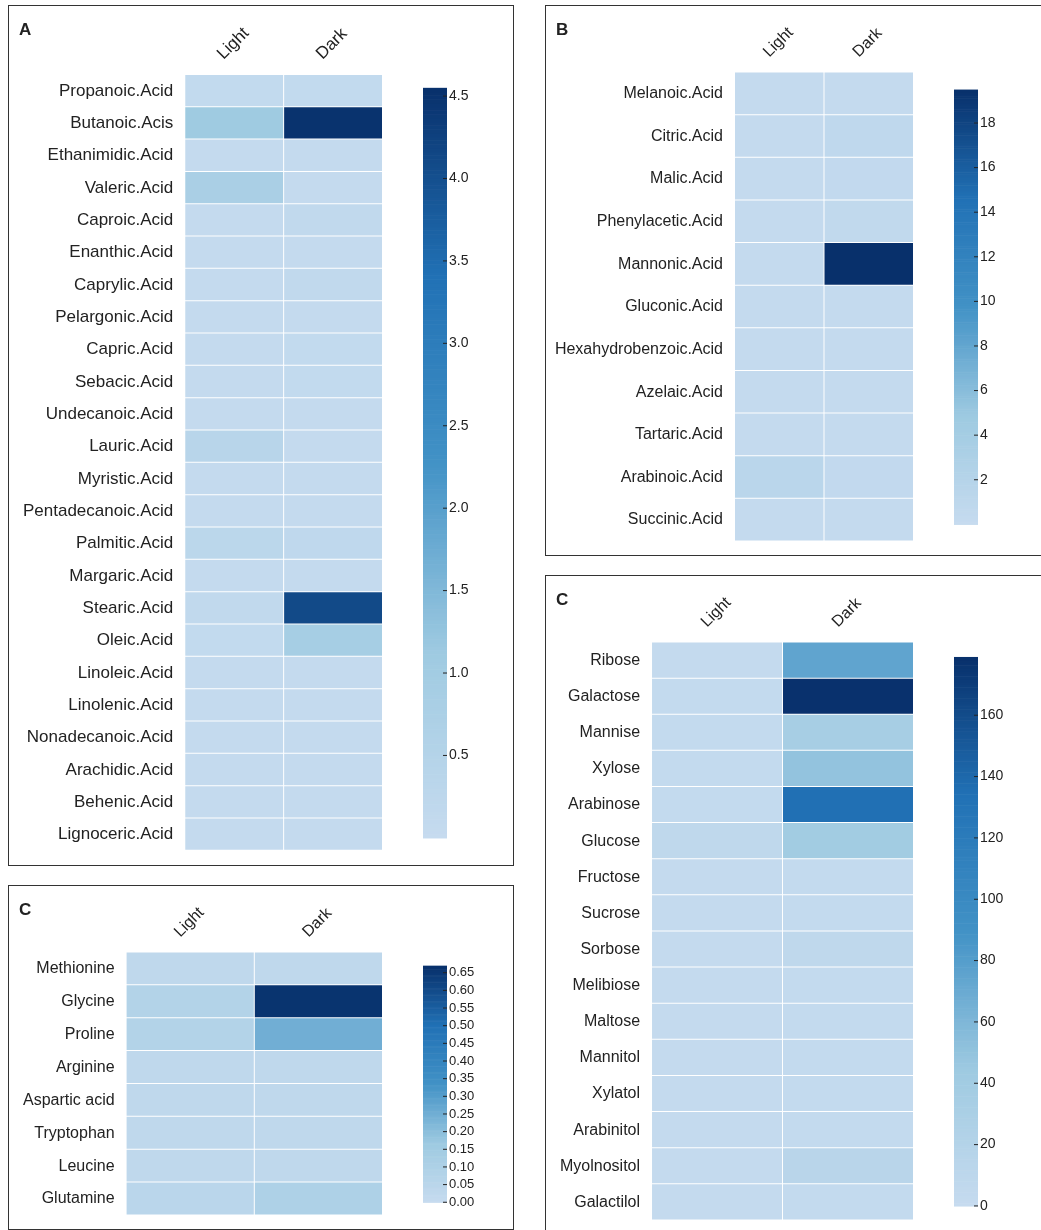  I want to click on color-bar-label: 160, so click(992, 714).